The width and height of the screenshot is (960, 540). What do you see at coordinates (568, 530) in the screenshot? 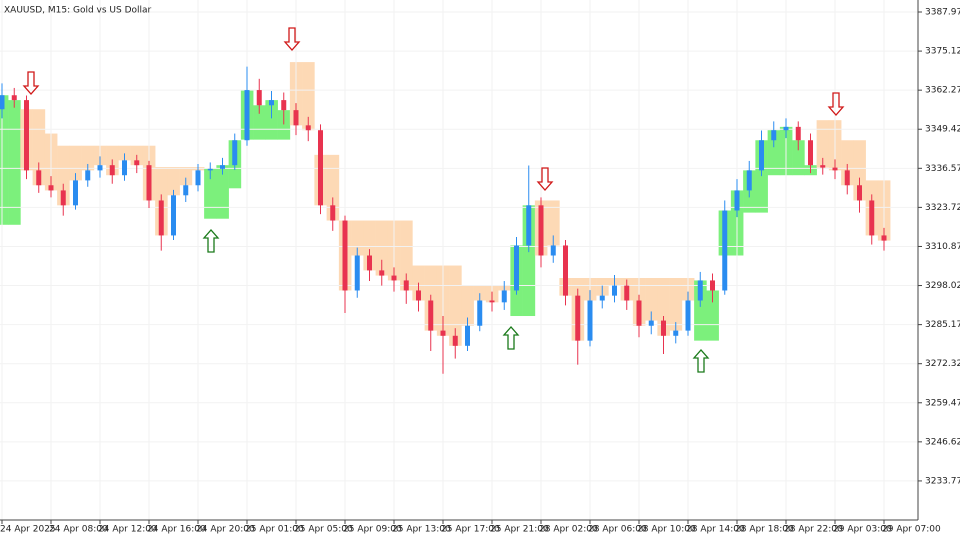
I see `x-tick-label: 28 Apr 02:00` at bounding box center [568, 530].